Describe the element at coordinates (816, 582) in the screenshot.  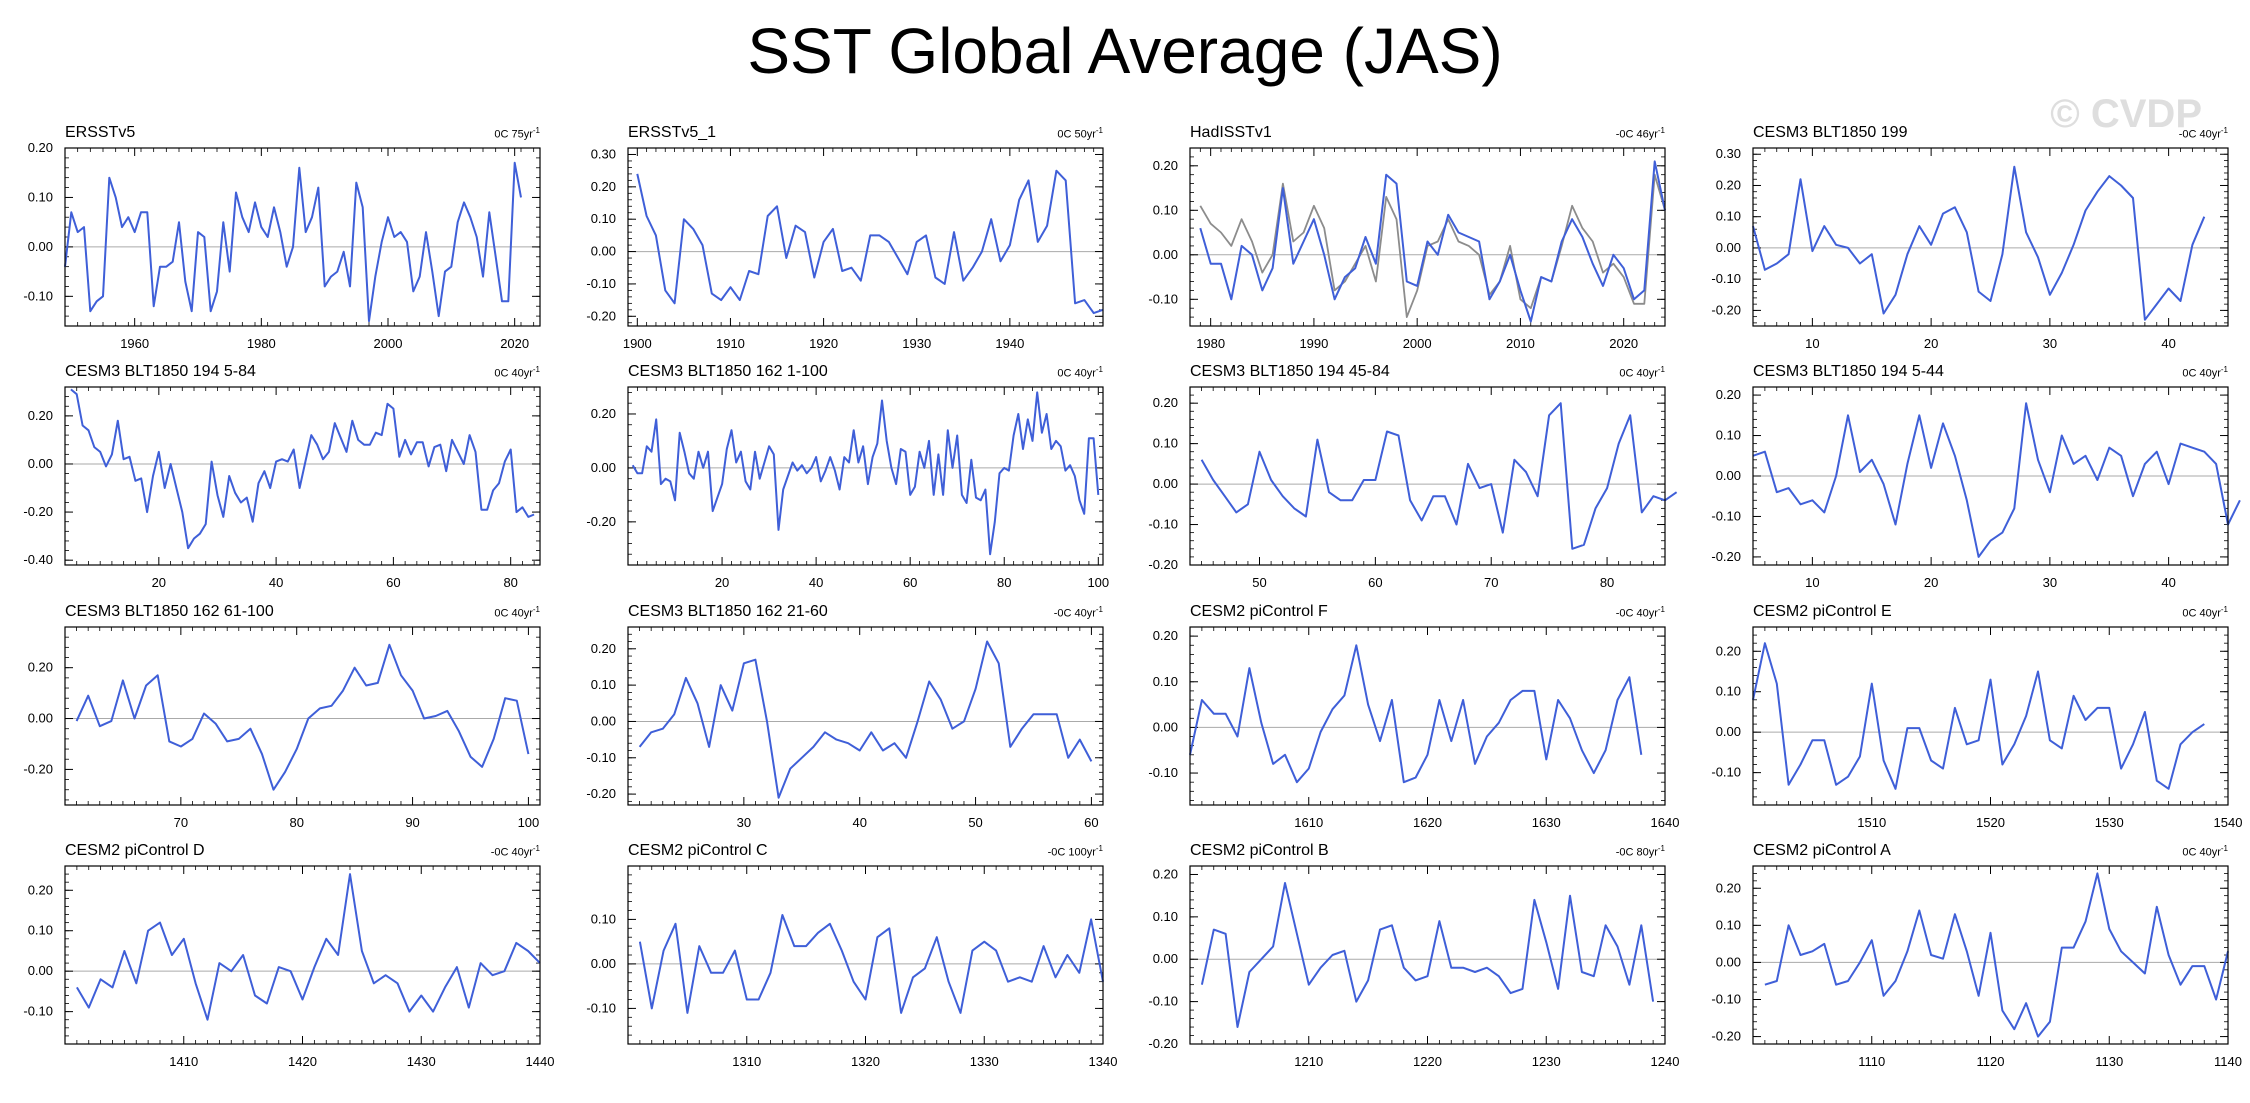
I see `x-tick-label: 40` at that location.